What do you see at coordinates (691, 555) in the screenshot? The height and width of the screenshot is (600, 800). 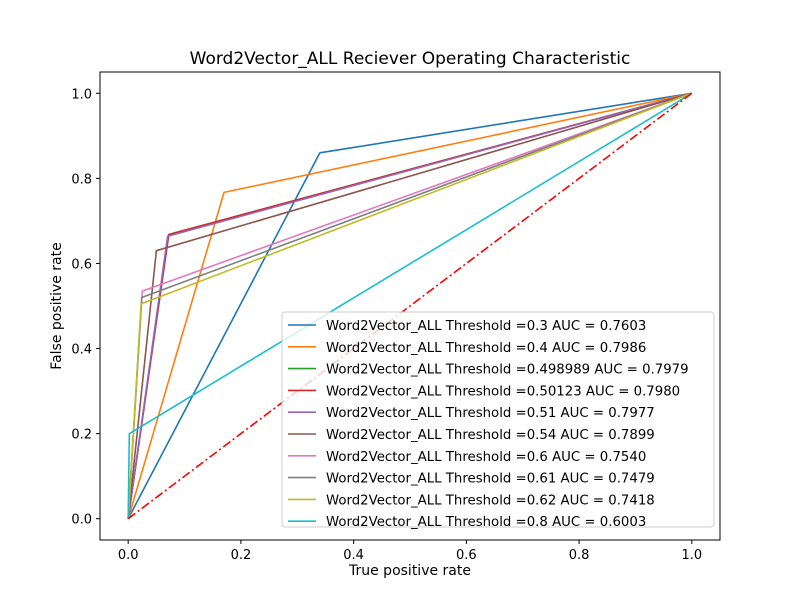 I see `x-tick-label: 1.0` at bounding box center [691, 555].